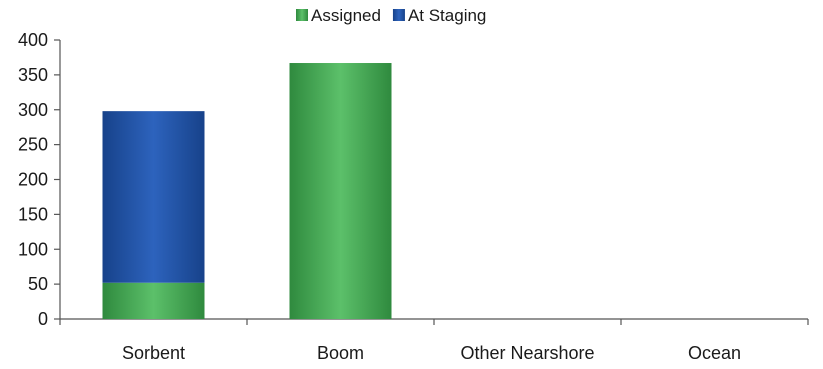 This screenshot has width=823, height=369. Describe the element at coordinates (340, 353) in the screenshot. I see `x-category-label: Boom` at that location.